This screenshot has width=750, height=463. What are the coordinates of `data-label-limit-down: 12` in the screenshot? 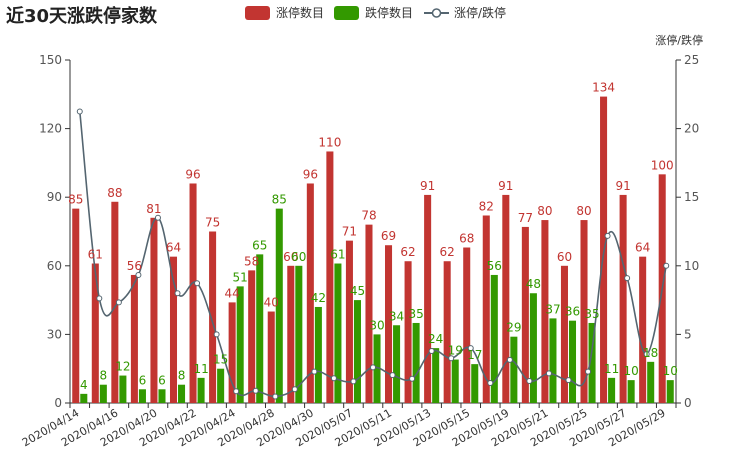 It's located at (122, 367).